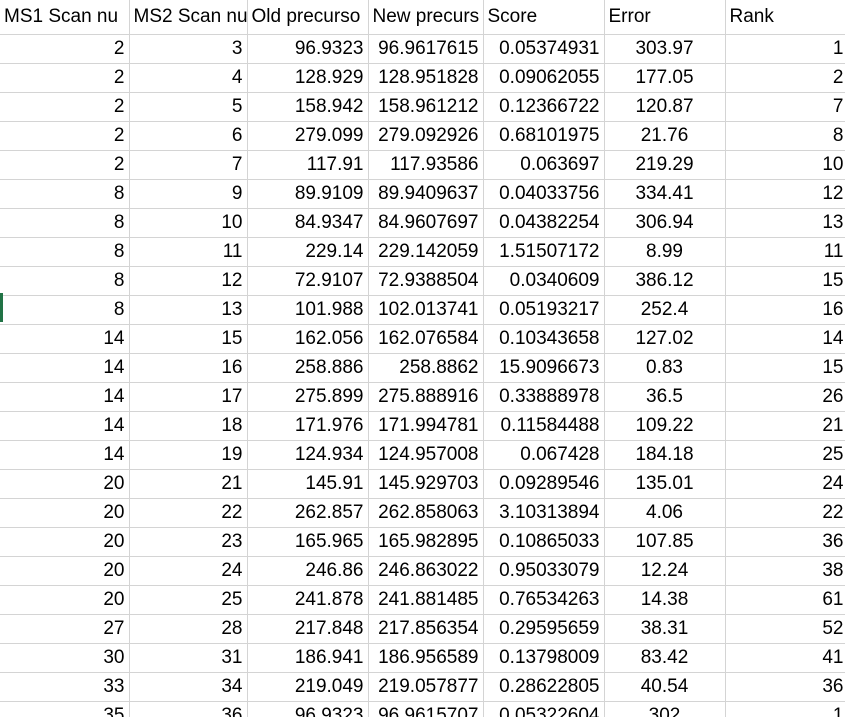  Describe the element at coordinates (188, 629) in the screenshot. I see `cell-ms2-scan: 28` at that location.